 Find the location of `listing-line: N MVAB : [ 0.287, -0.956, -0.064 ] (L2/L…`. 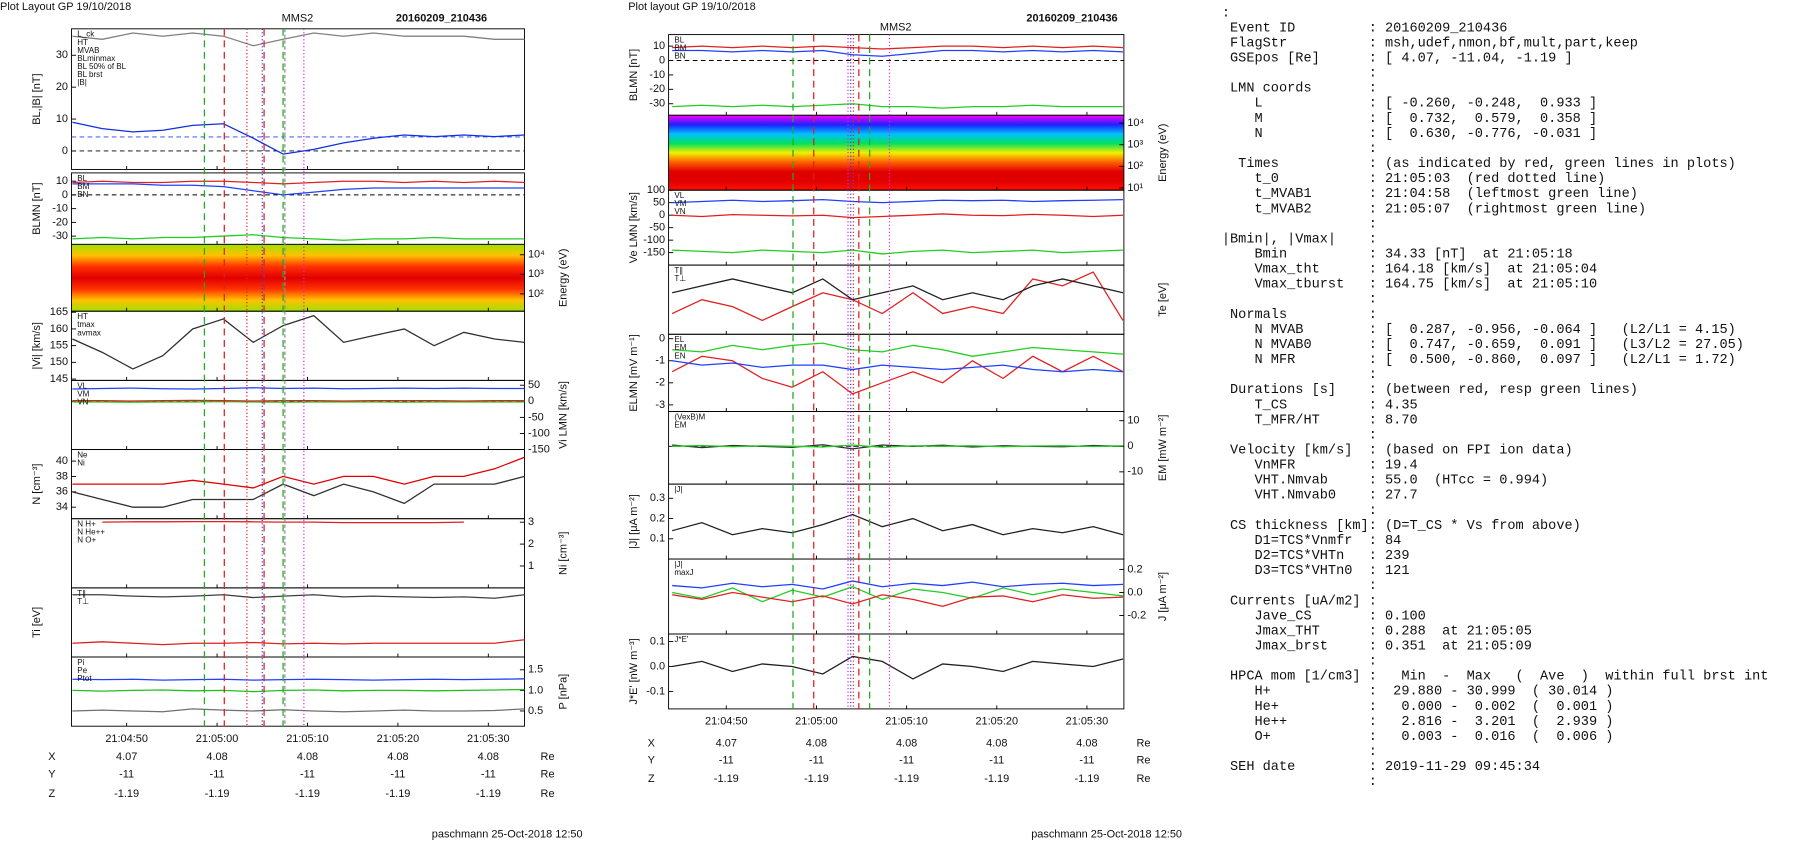

listing-line: N MVAB : [ 0.287, -0.956, -0.064 ] (L2/L… is located at coordinates (1479, 330).